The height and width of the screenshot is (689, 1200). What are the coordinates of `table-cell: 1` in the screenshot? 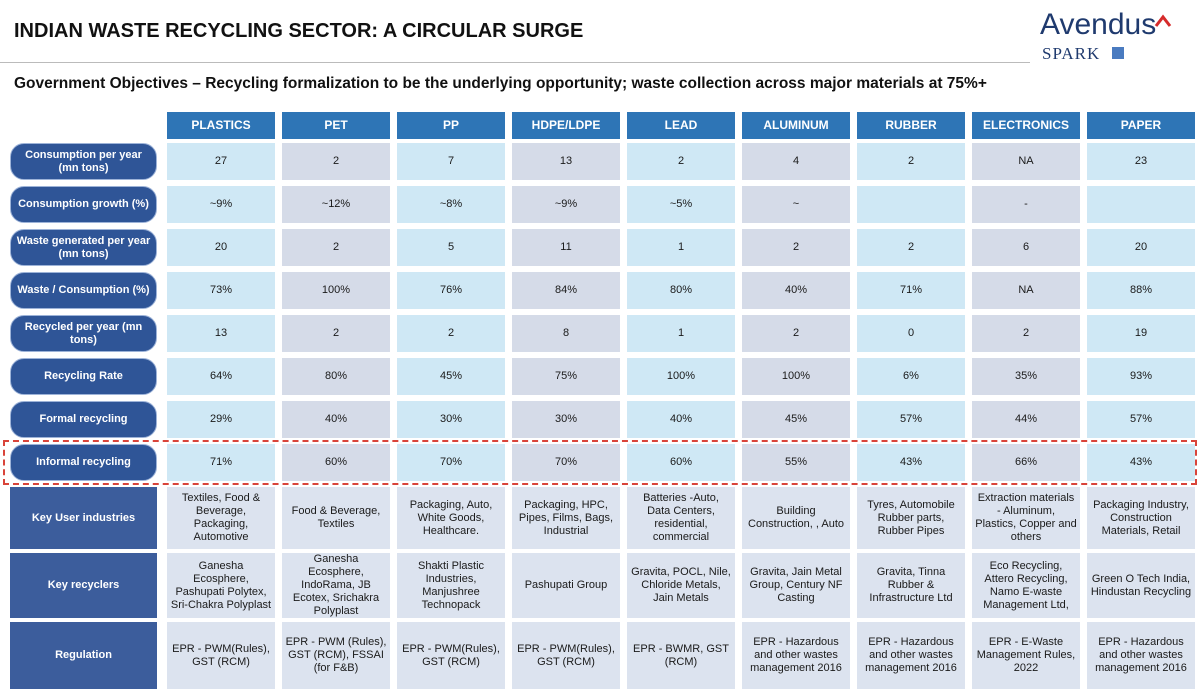 It's located at (681, 333).